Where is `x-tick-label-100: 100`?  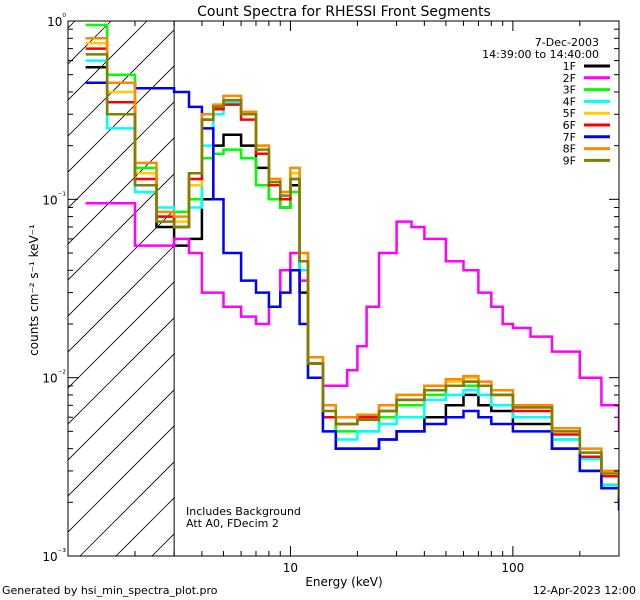 x-tick-label-100: 100 is located at coordinates (512, 568).